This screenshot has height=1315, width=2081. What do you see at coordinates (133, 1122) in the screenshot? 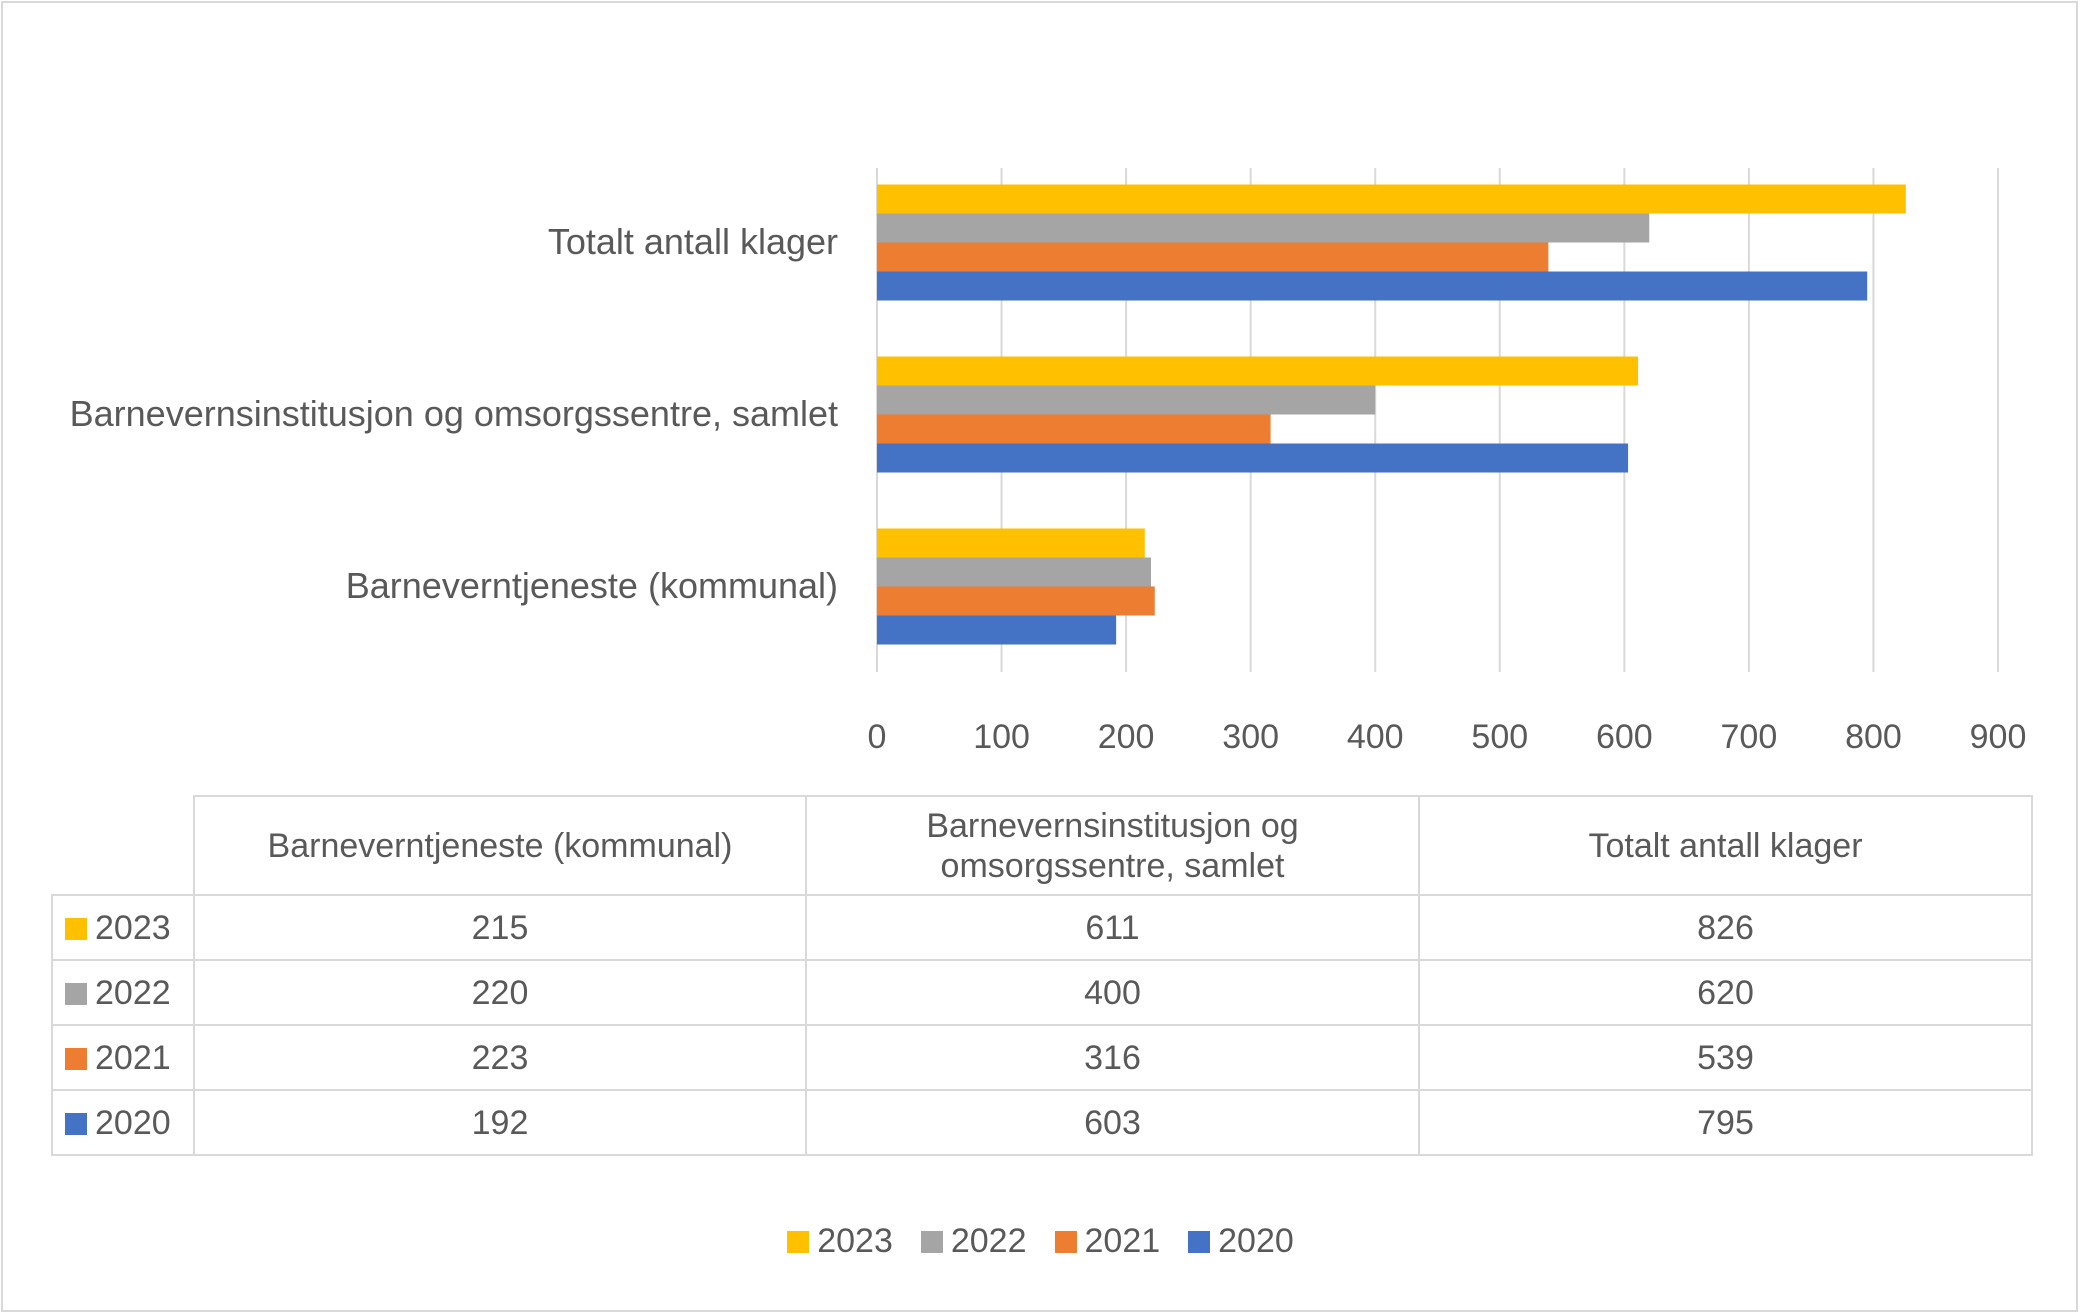
I see `table-row-label: 2020` at bounding box center [133, 1122].